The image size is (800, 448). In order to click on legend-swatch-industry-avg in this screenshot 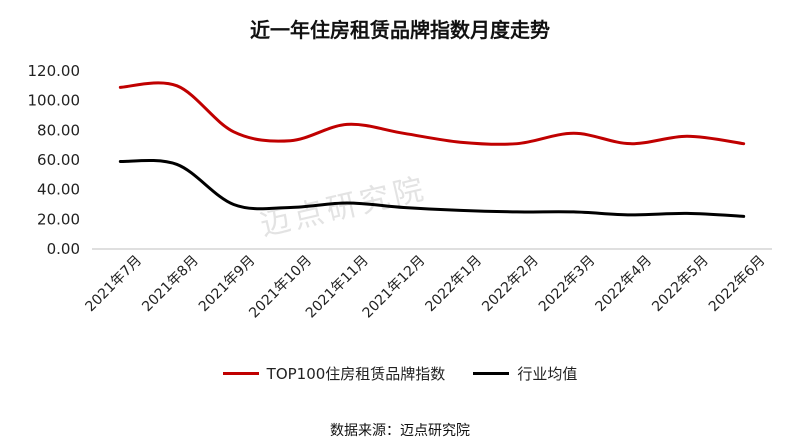, I will do `click(491, 373)`.